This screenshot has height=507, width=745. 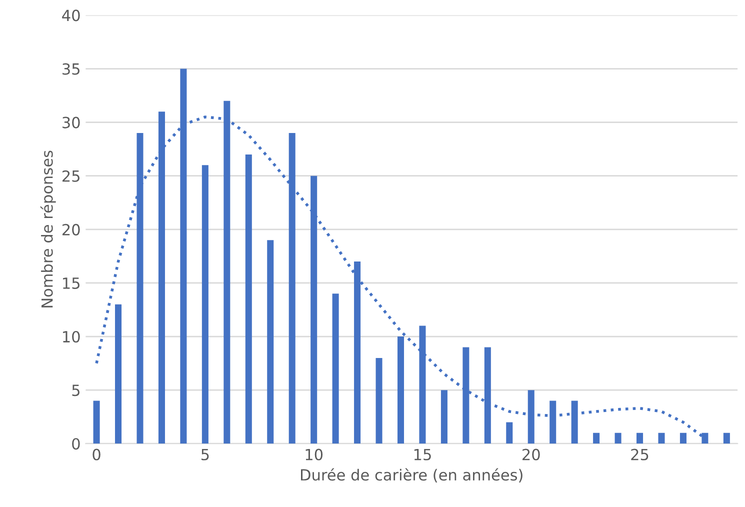 I want to click on y-axis-title: Nombre de réponses, so click(x=48, y=229).